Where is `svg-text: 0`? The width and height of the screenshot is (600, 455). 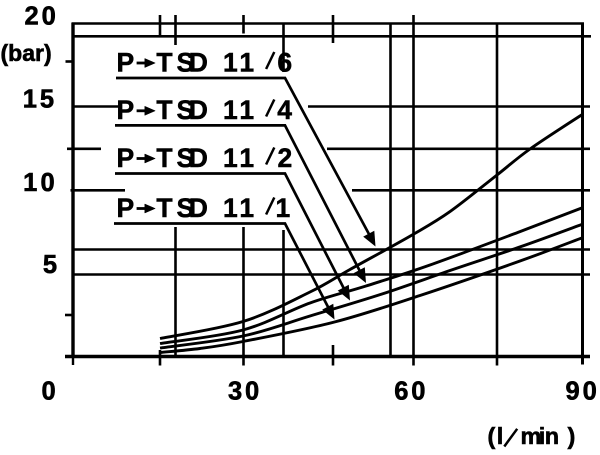 svg-text: 0 is located at coordinates (49, 392).